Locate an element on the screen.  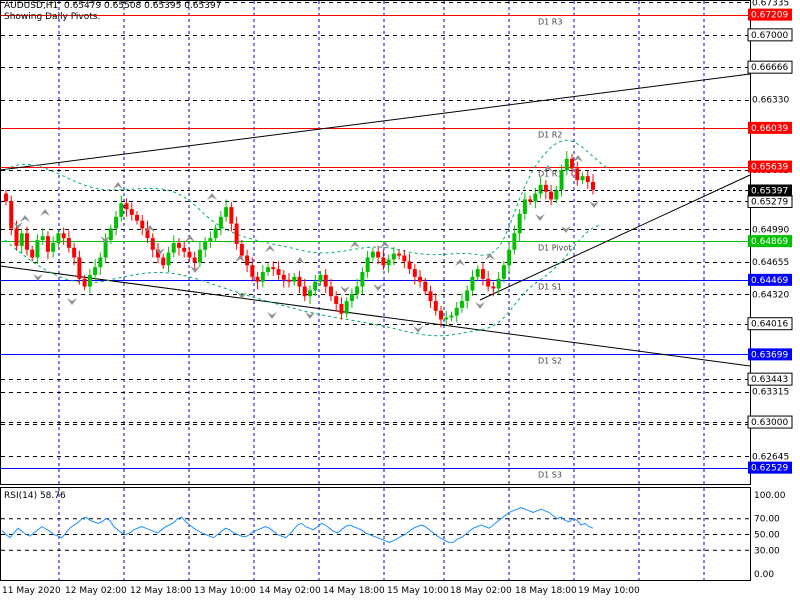
pivot-label: D1 S2 is located at coordinates (550, 361).